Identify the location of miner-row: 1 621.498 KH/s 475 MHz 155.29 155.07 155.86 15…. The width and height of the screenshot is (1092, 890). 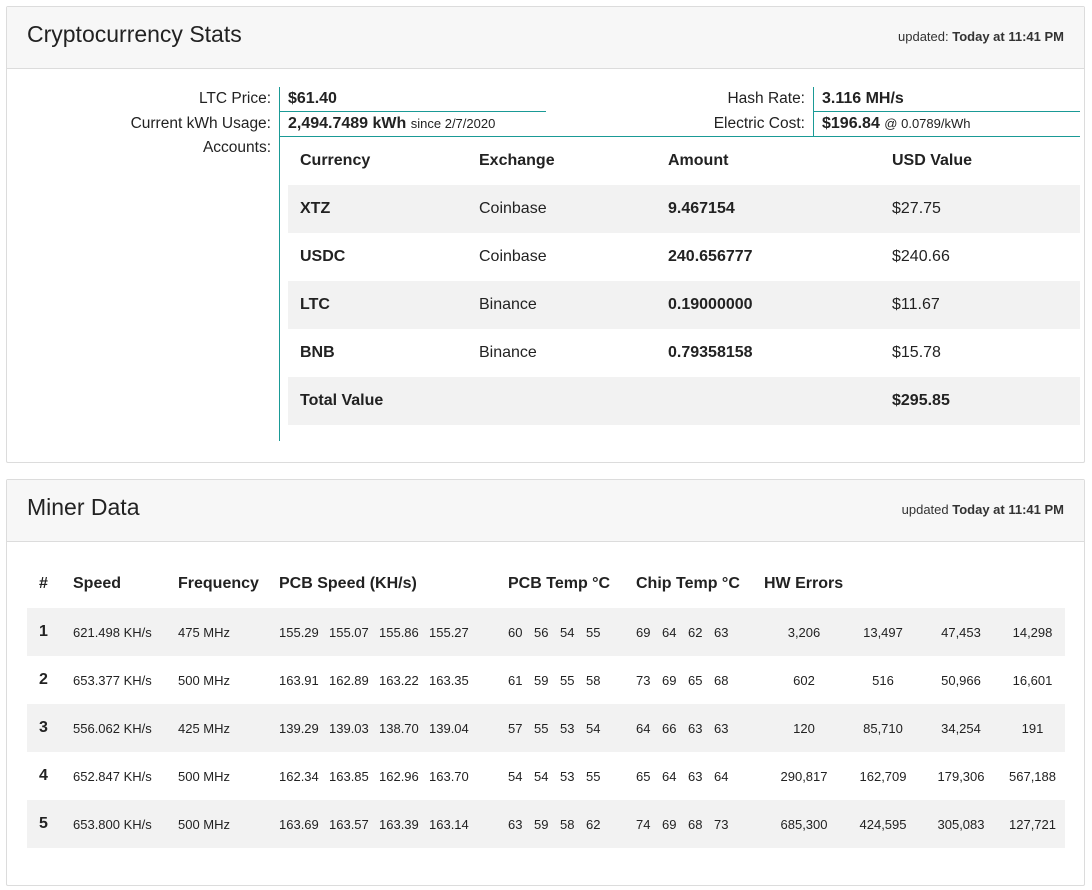
(546, 632).